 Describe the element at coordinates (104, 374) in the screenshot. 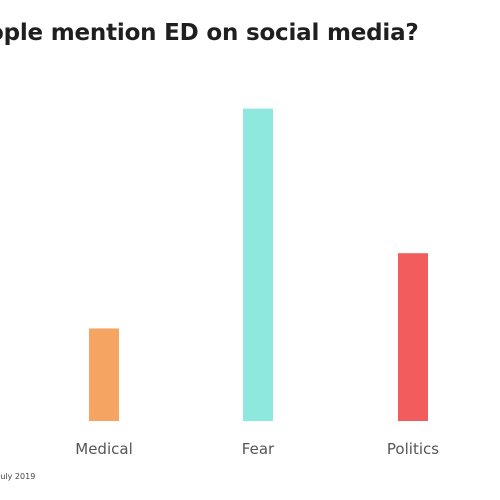

I see `bar-medical` at that location.